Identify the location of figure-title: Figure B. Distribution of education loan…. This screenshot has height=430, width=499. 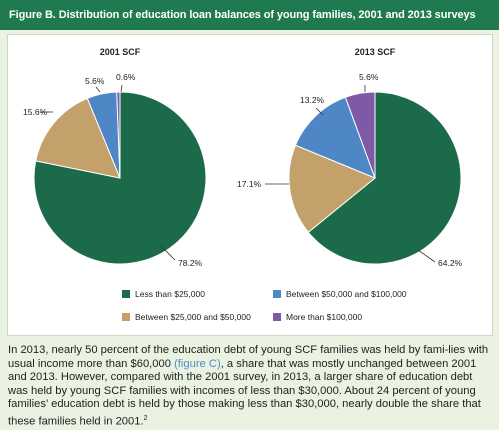
(249, 15).